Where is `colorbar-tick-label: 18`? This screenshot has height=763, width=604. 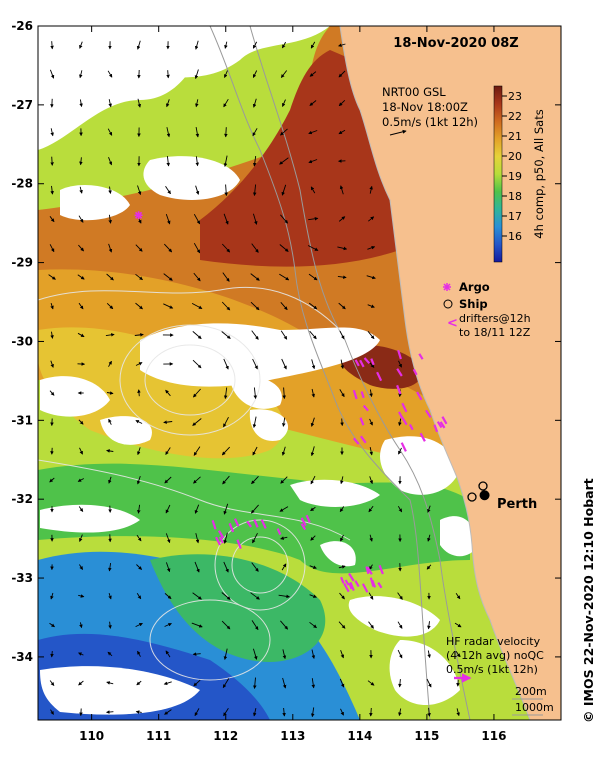
colorbar-tick-label: 18 is located at coordinates (515, 196).